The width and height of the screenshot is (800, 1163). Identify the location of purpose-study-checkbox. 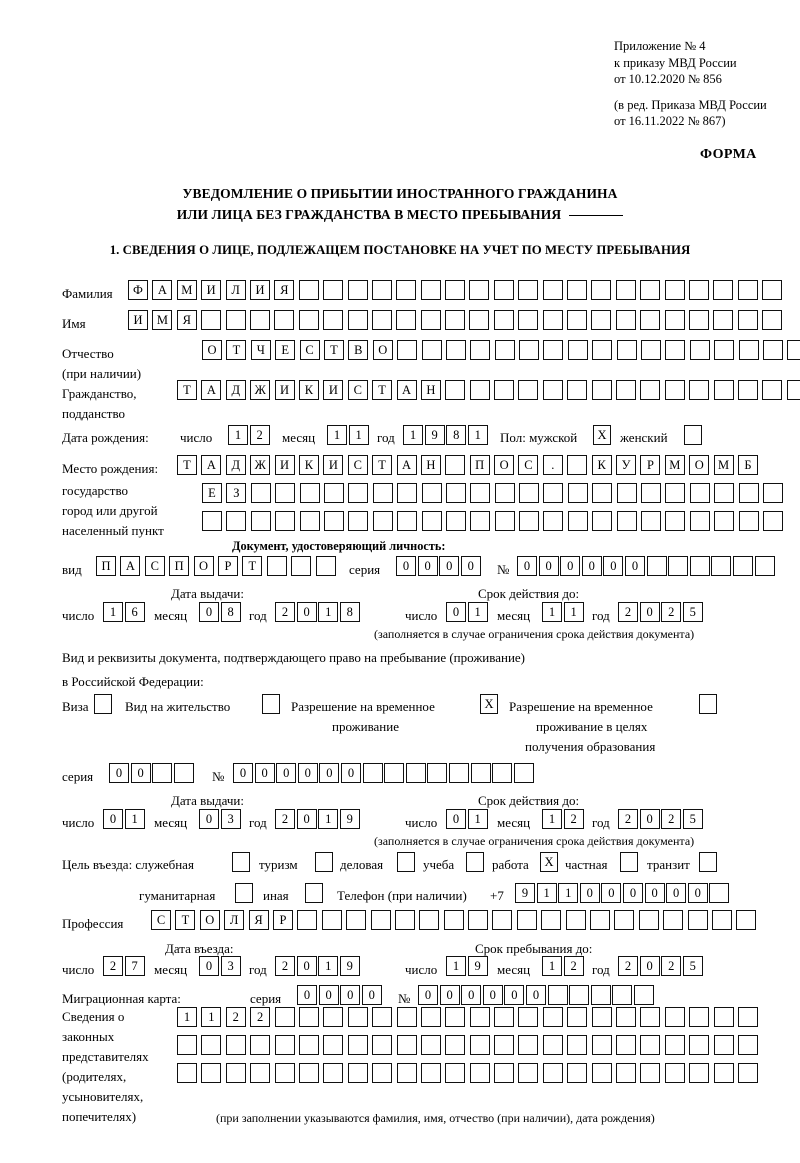
(475, 862).